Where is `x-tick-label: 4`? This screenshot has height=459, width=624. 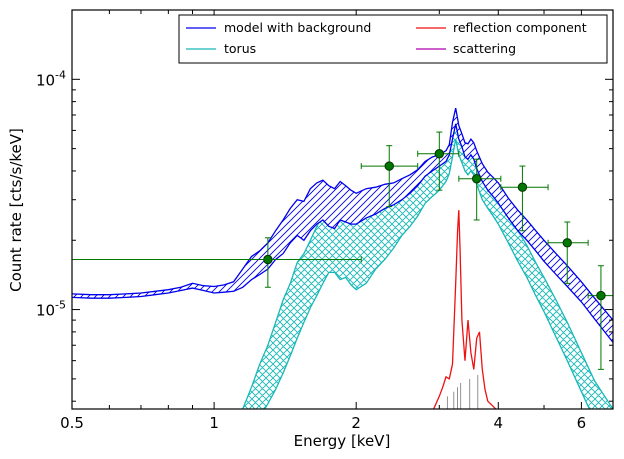
x-tick-label: 4 is located at coordinates (499, 423).